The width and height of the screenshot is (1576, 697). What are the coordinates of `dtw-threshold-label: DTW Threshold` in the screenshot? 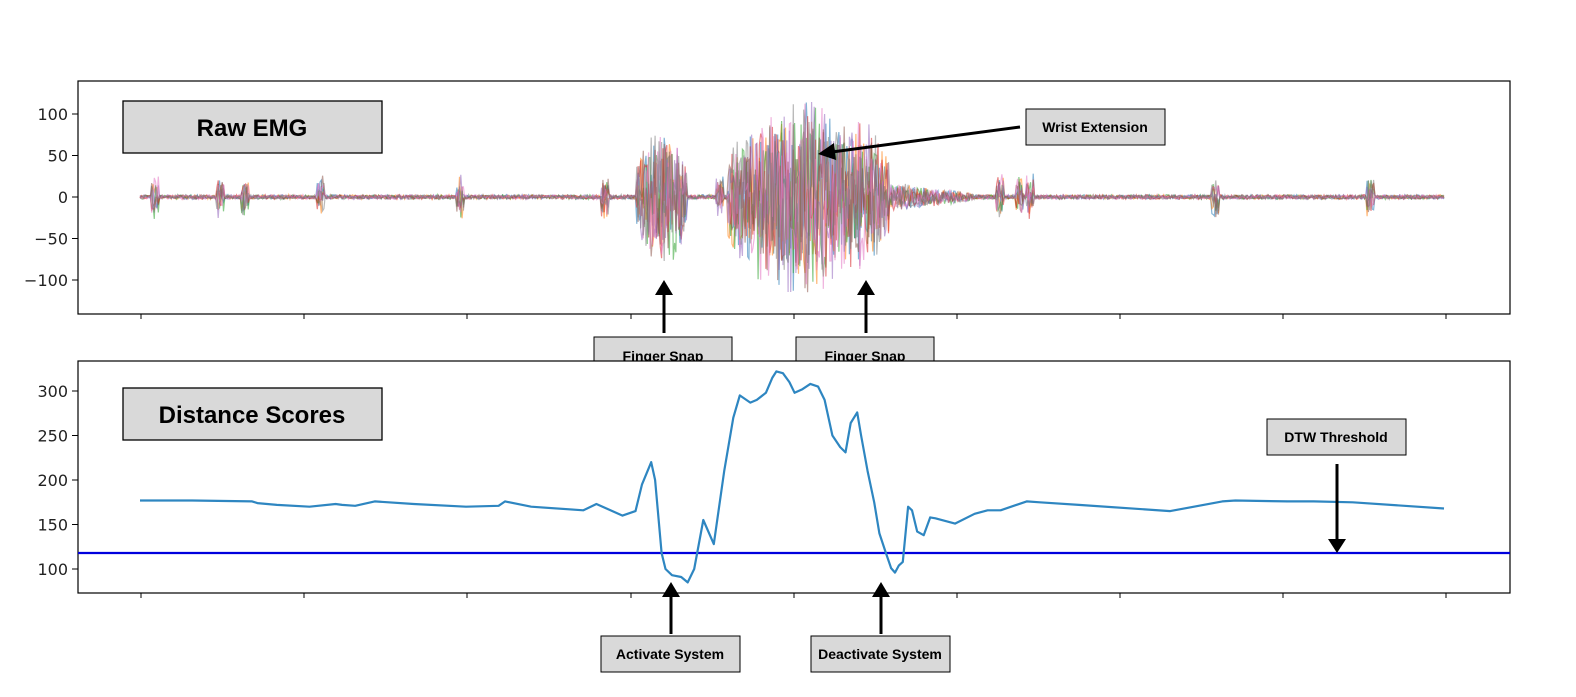 It's located at (1335, 437).